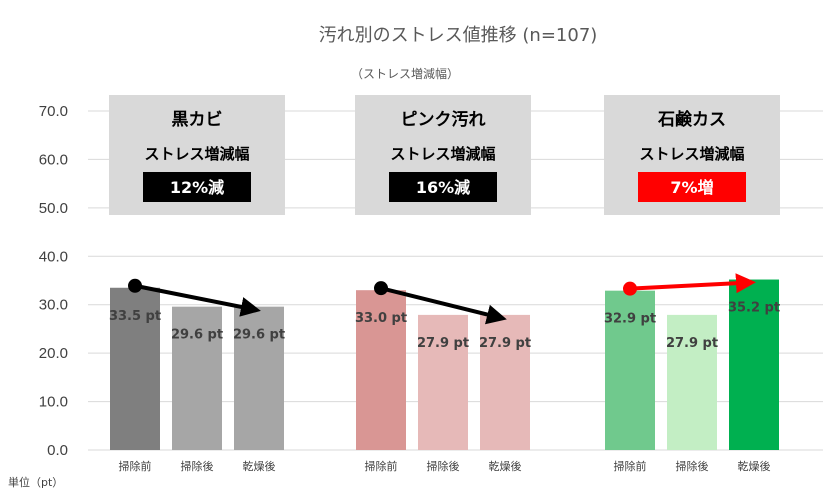 The height and width of the screenshot is (501, 833). What do you see at coordinates (458, 35) in the screenshot?
I see `chart-title: 汚れ別のストレス値推移 (n=107)` at bounding box center [458, 35].